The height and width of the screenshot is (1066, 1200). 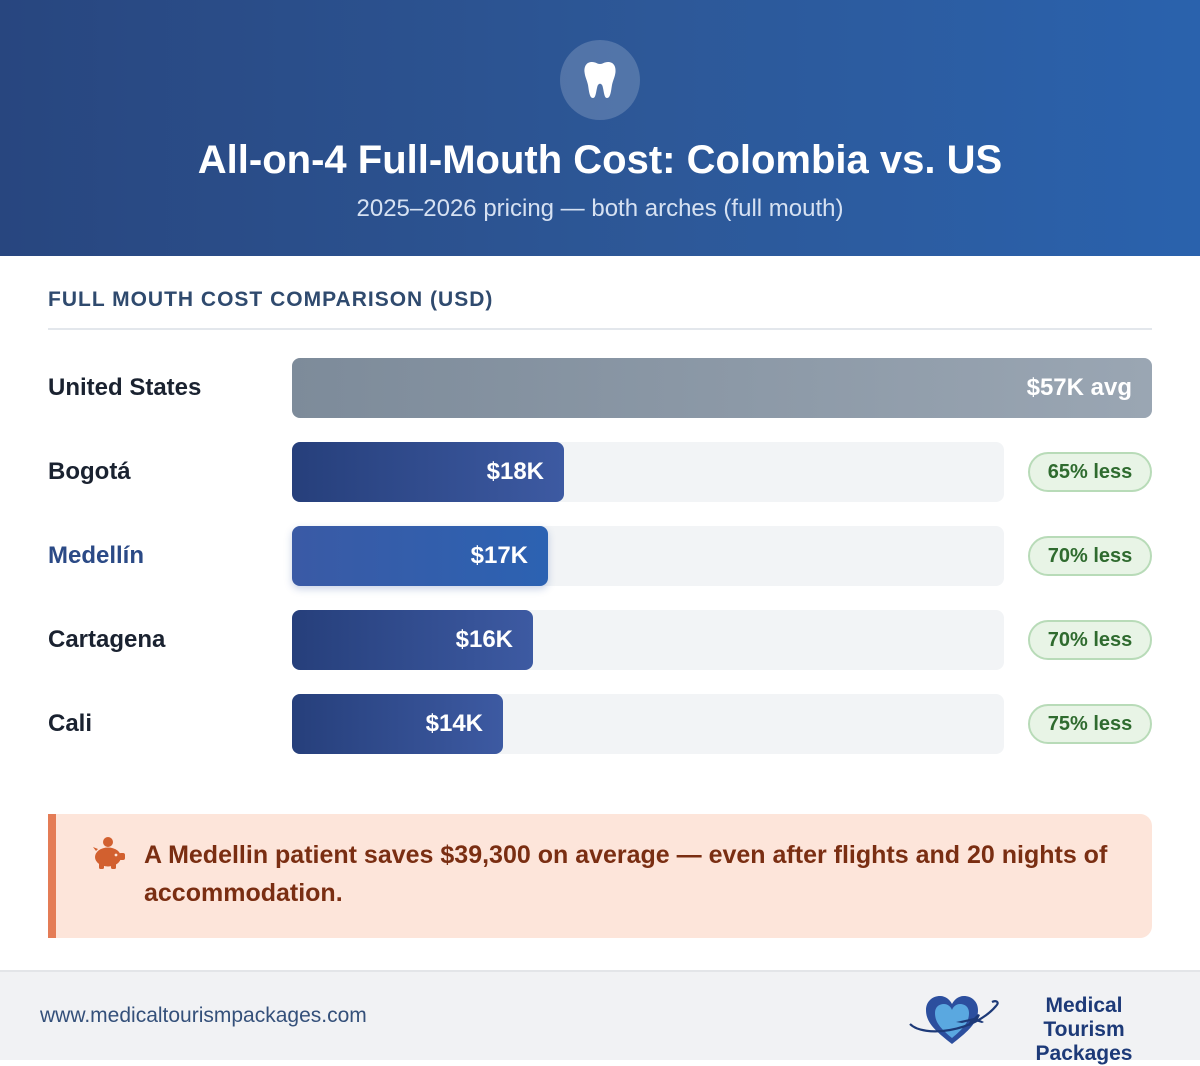 What do you see at coordinates (515, 471) in the screenshot?
I see `bar-value-label: $18K` at bounding box center [515, 471].